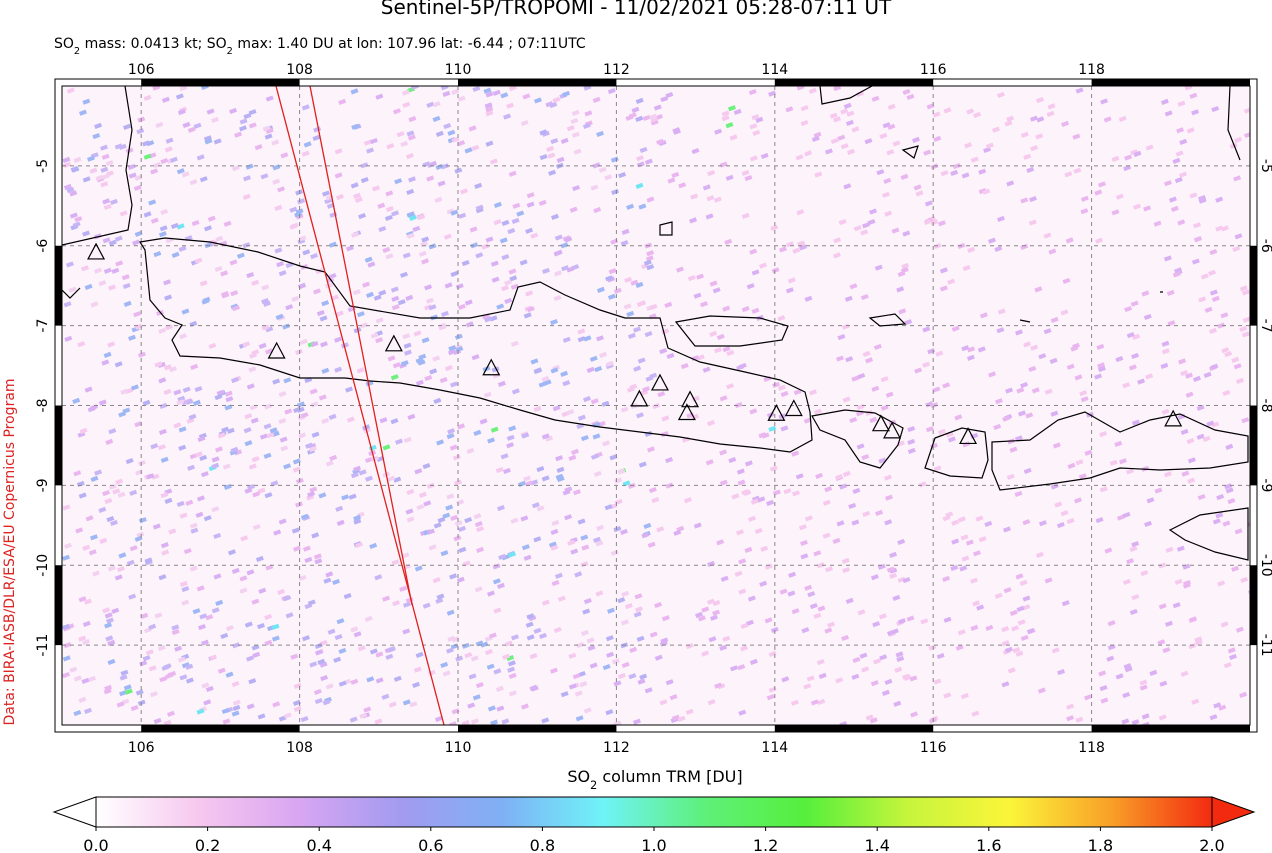 The height and width of the screenshot is (853, 1272). I want to click on colorbar-over, so click(1233, 812).